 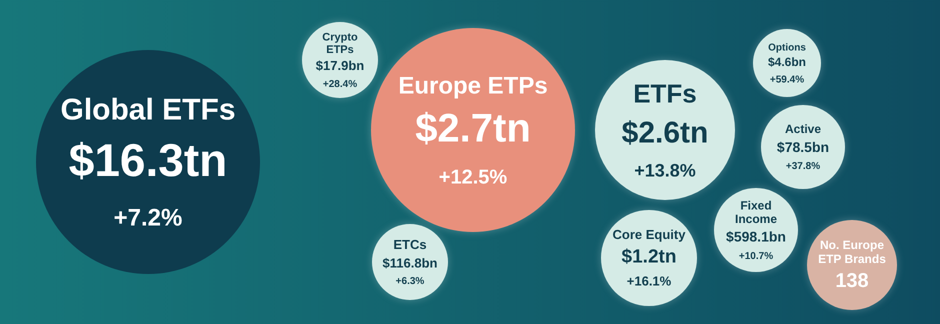 I want to click on category-label: Core Equity, so click(x=649, y=234).